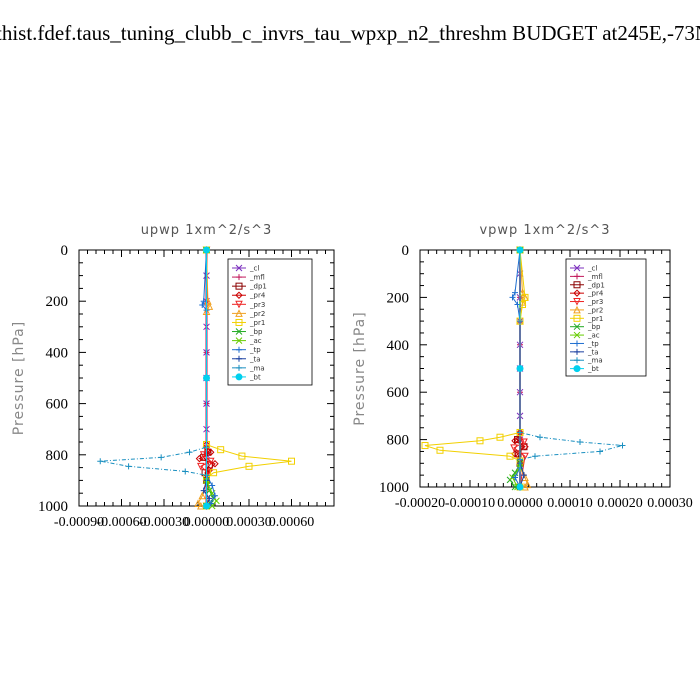 The image size is (700, 700). Describe the element at coordinates (121, 522) in the screenshot. I see `x-tick-label: -0.00060` at that location.